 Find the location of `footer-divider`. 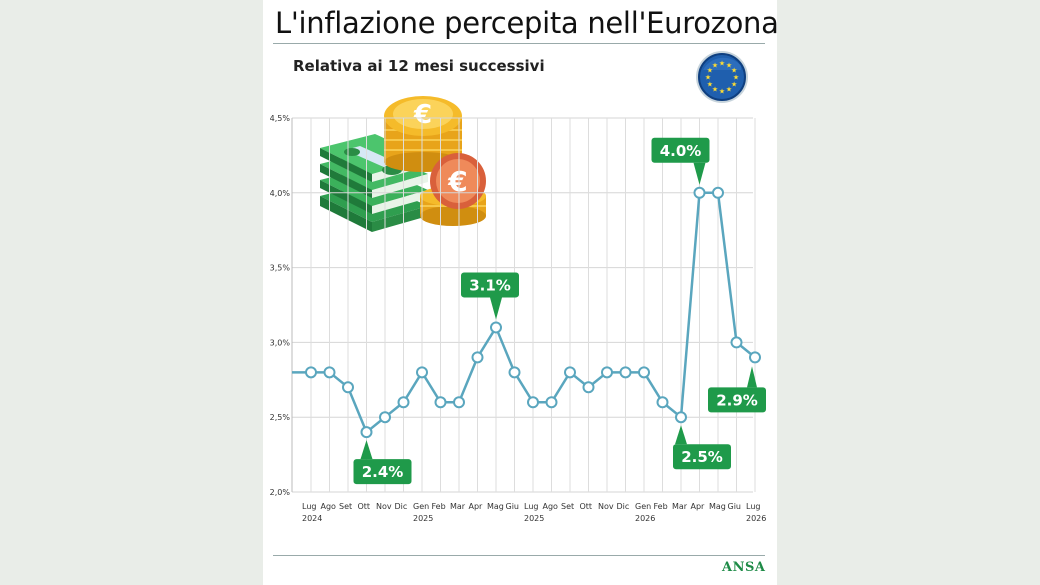

footer-divider is located at coordinates (519, 555).